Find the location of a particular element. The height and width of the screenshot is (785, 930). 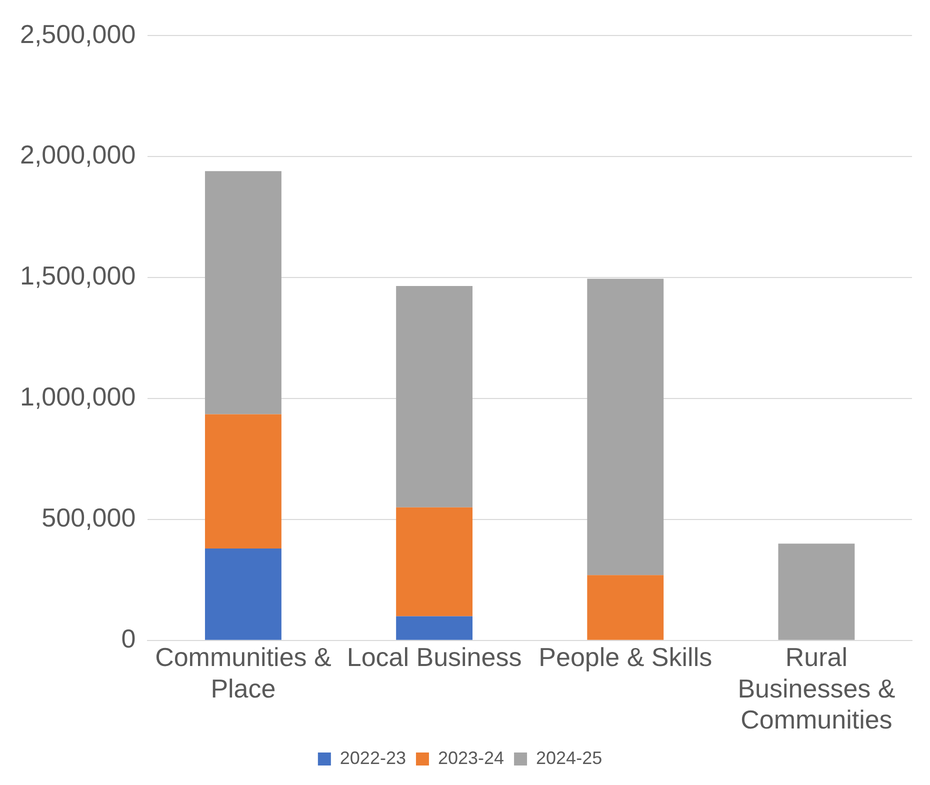

legend-label: 2024-25 is located at coordinates (569, 758).